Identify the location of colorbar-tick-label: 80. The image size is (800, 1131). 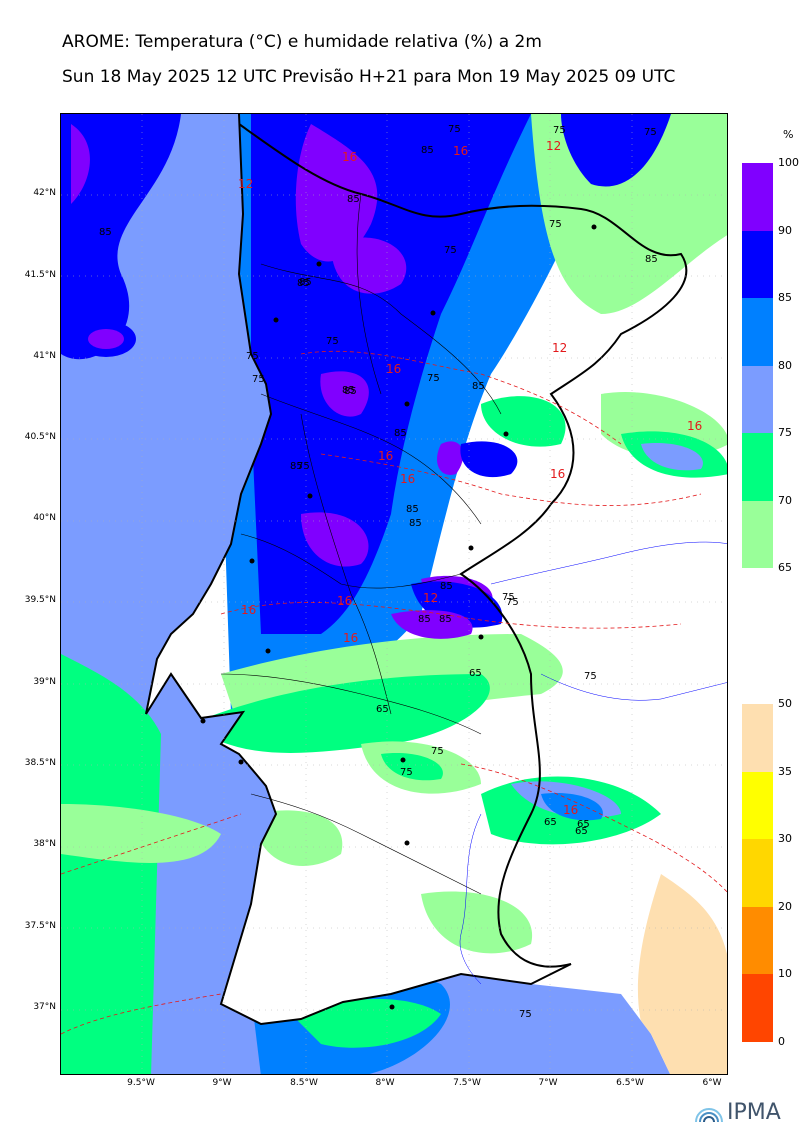
(785, 365).